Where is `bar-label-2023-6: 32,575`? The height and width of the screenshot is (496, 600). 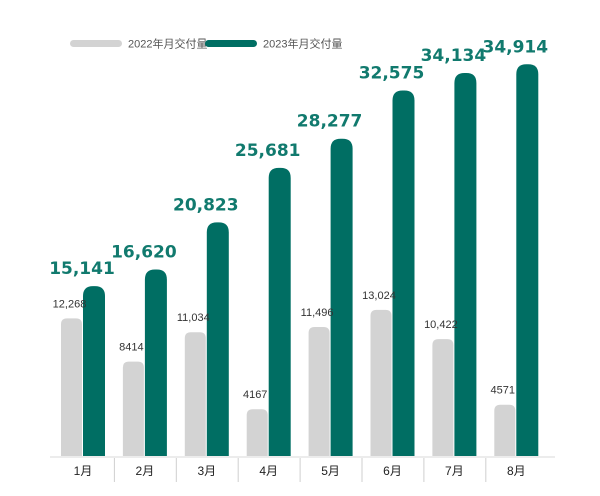 bar-label-2023-6: 32,575 is located at coordinates (392, 74).